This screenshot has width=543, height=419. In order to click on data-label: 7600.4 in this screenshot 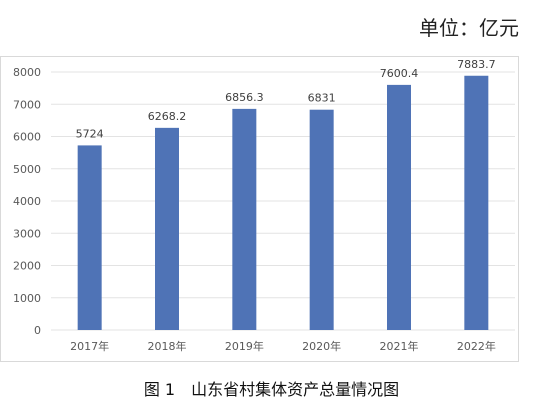, I will do `click(399, 73)`.